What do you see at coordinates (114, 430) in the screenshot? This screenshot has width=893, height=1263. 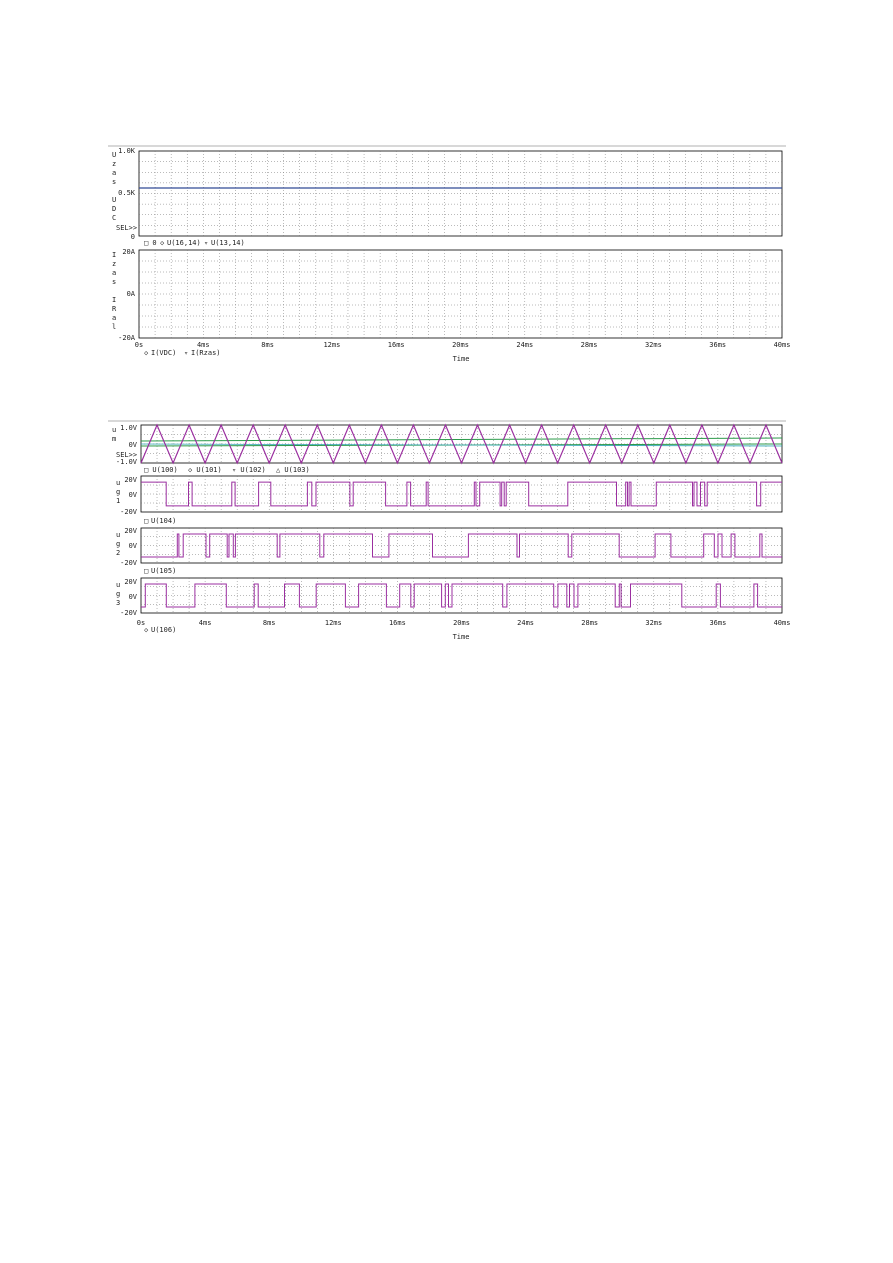 I see `fig2-p1-ylabel-char: u` at bounding box center [114, 430].